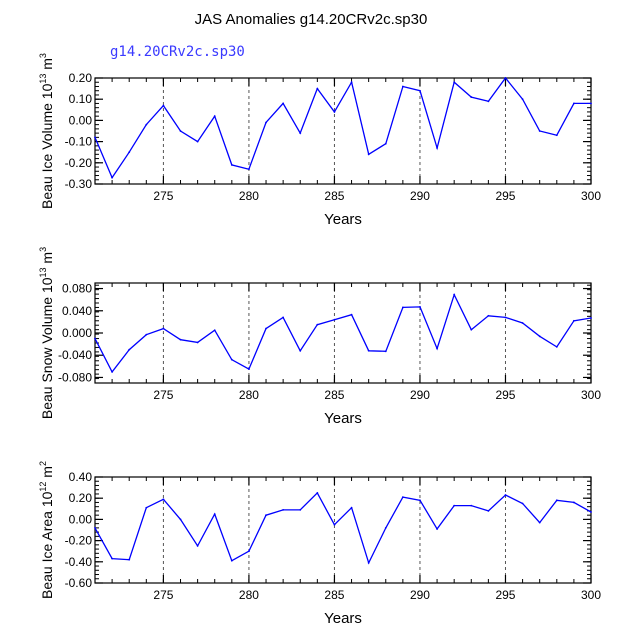 This screenshot has width=638, height=638. I want to click on y-axis-label: Beau Snow Volume 1013 m3, so click(46, 333).